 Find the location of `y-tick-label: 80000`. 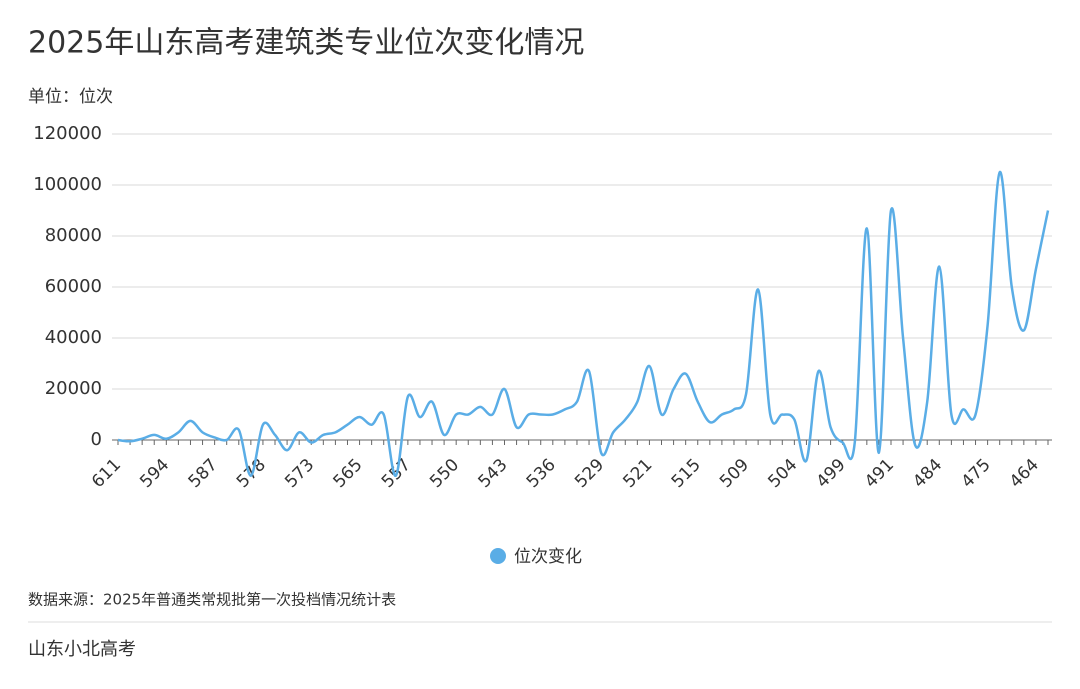

y-tick-label: 80000 is located at coordinates (73, 235).